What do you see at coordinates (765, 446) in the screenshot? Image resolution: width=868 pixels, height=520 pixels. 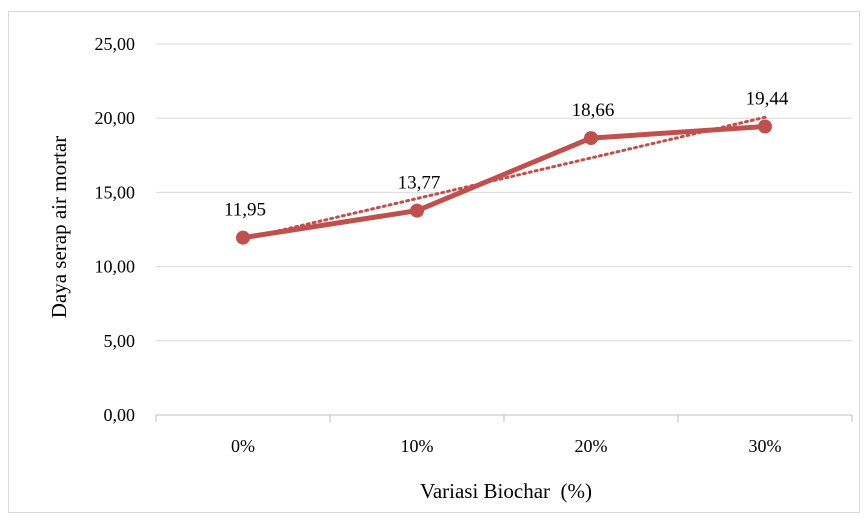 I see `x-tick-label: 30%` at bounding box center [765, 446].